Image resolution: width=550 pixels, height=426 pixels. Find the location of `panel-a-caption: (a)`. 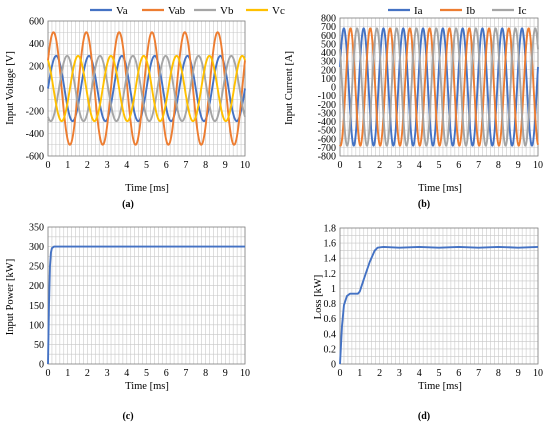

panel-a-caption: (a) is located at coordinates (128, 204).